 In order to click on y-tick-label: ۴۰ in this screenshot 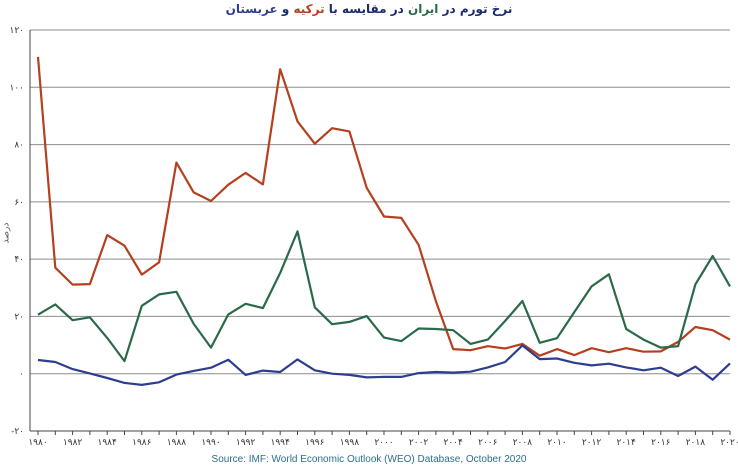, I will do `click(19, 260)`.